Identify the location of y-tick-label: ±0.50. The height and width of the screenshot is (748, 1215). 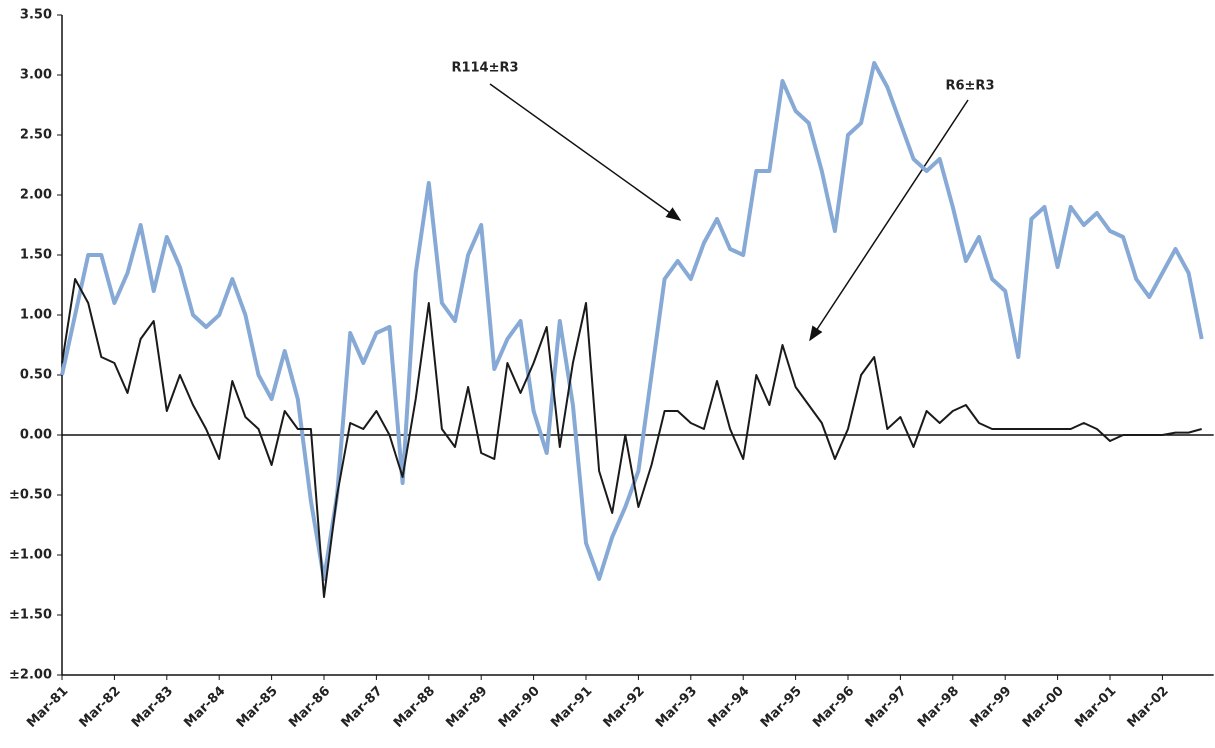
(30, 495).